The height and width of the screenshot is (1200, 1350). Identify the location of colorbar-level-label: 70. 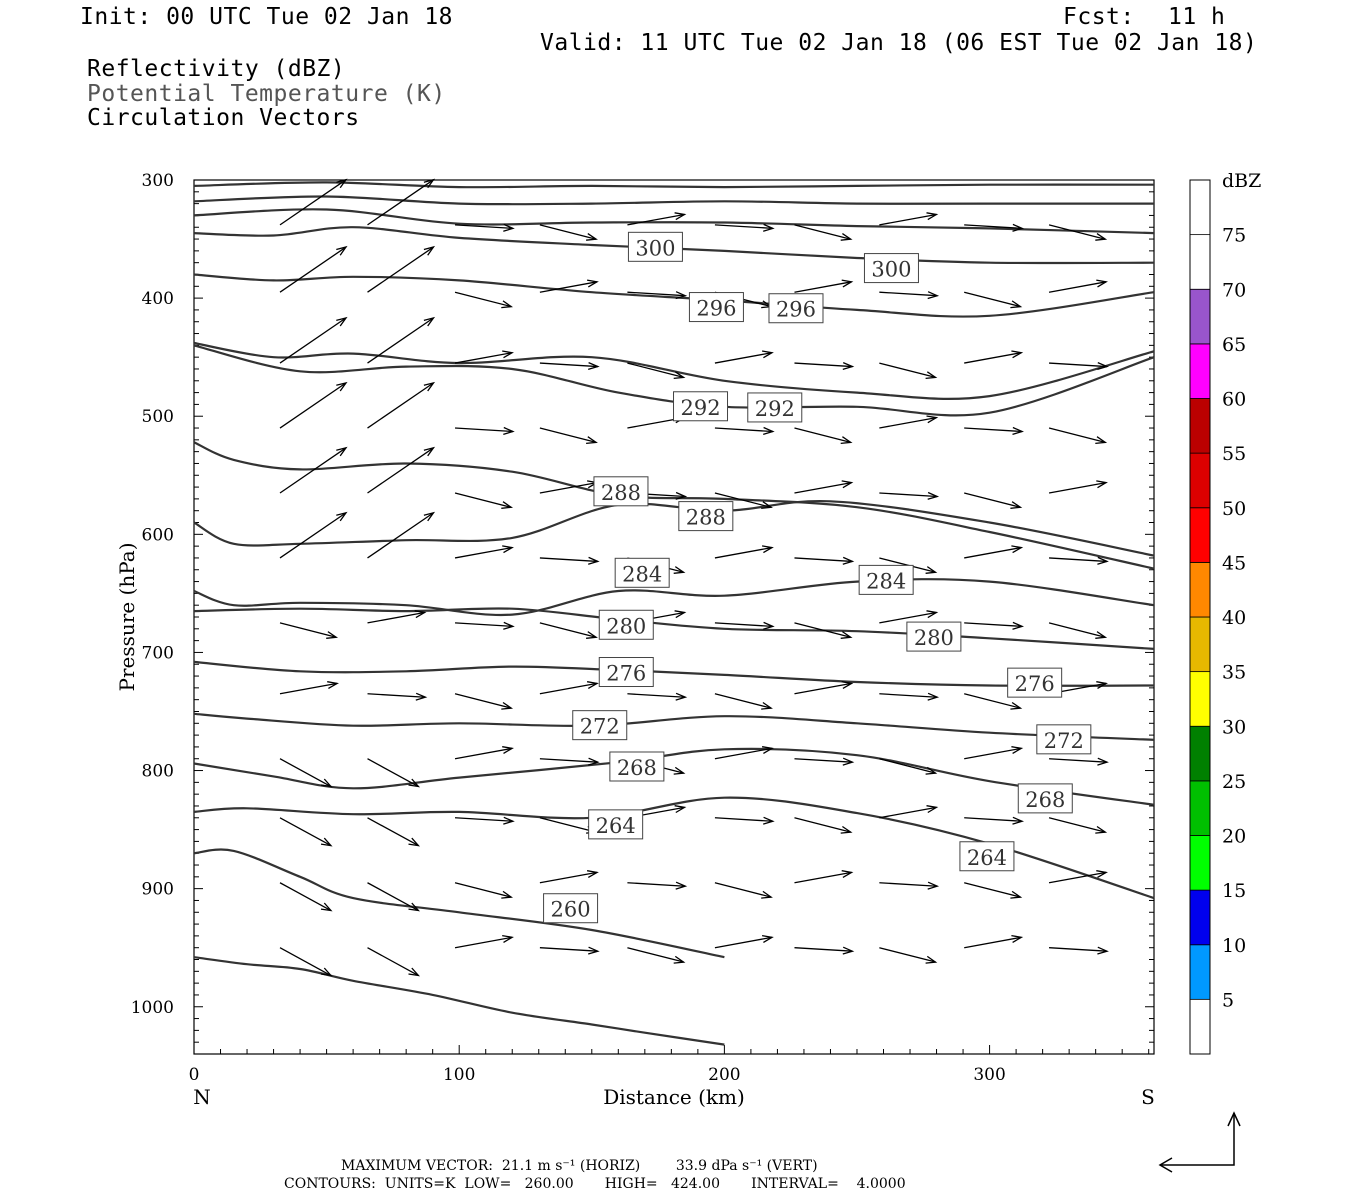
(1234, 290).